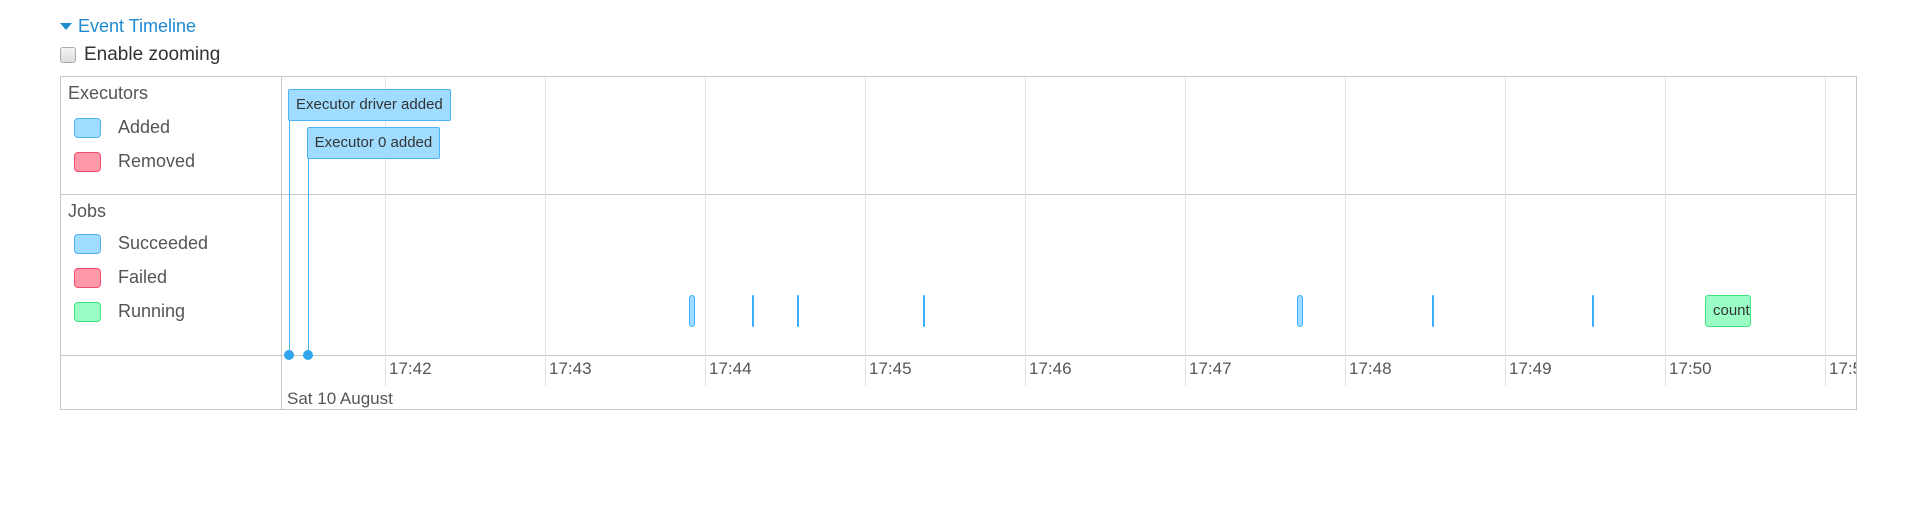 Image resolution: width=1920 pixels, height=521 pixels. What do you see at coordinates (958, 194) in the screenshot?
I see `group-divider` at bounding box center [958, 194].